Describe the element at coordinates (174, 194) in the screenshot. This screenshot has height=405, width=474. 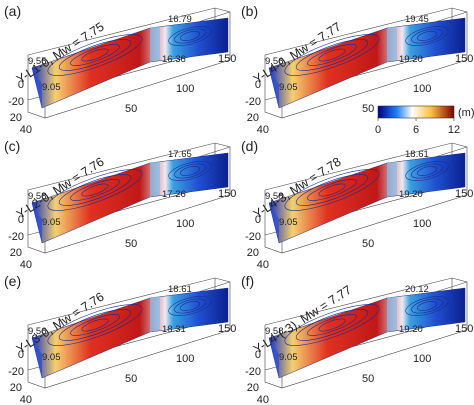
I see `contour-label: 17.26` at that location.